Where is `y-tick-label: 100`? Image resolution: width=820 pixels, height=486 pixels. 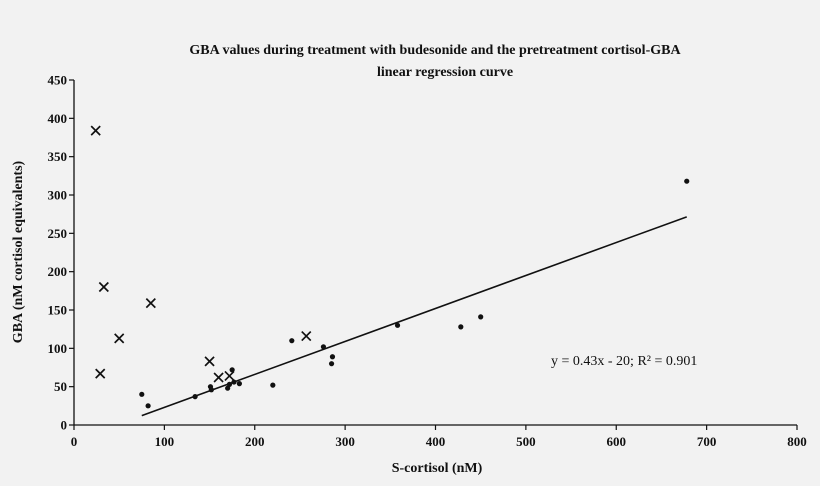
y-tick-label: 100 is located at coordinates (58, 348).